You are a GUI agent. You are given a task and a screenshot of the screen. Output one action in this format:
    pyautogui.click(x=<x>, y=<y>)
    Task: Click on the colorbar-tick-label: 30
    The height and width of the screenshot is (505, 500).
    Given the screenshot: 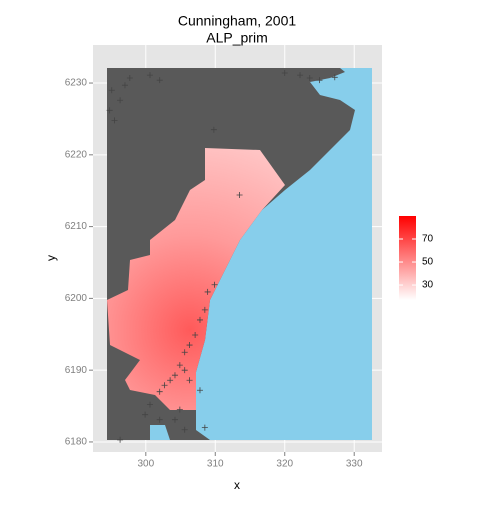 What is the action you would take?
    pyautogui.click(x=428, y=285)
    